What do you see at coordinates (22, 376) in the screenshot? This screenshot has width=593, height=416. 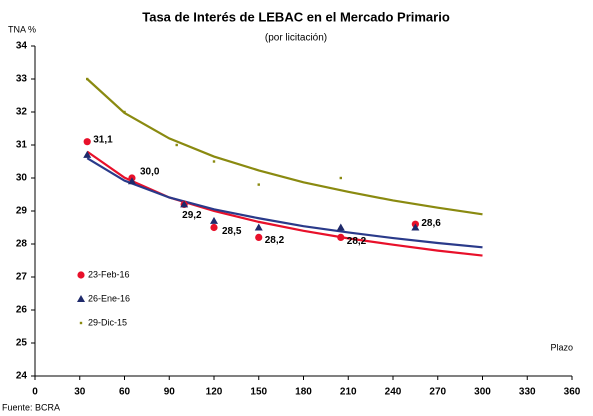 I see `y-tick-label: 24` at bounding box center [22, 376].